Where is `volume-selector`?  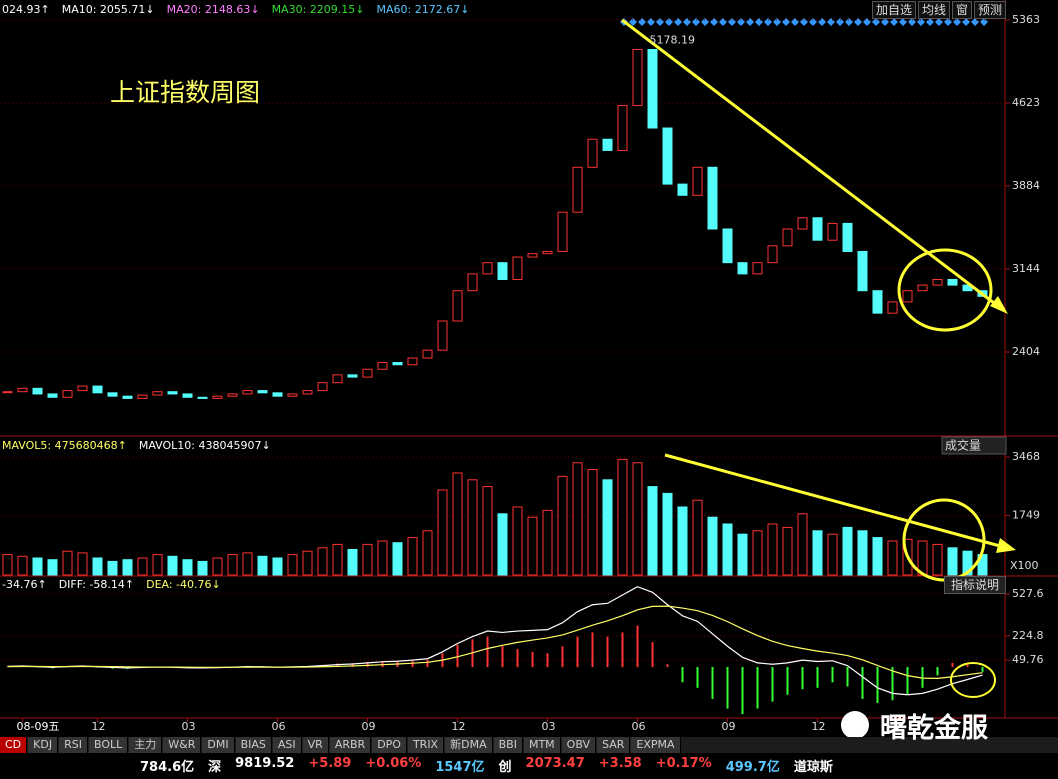
volume-selector is located at coordinates (974, 445).